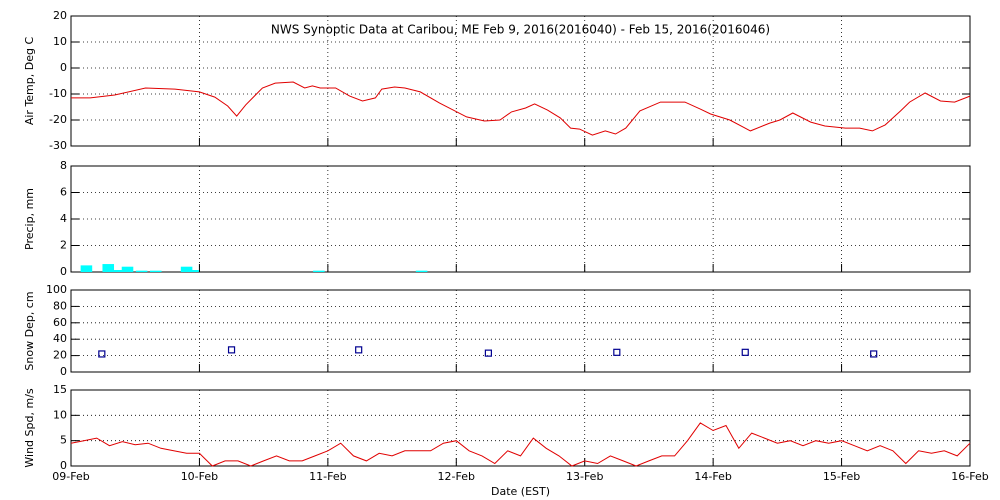 This screenshot has width=1000, height=500. I want to click on y-tick-label: -30, so click(58, 145).